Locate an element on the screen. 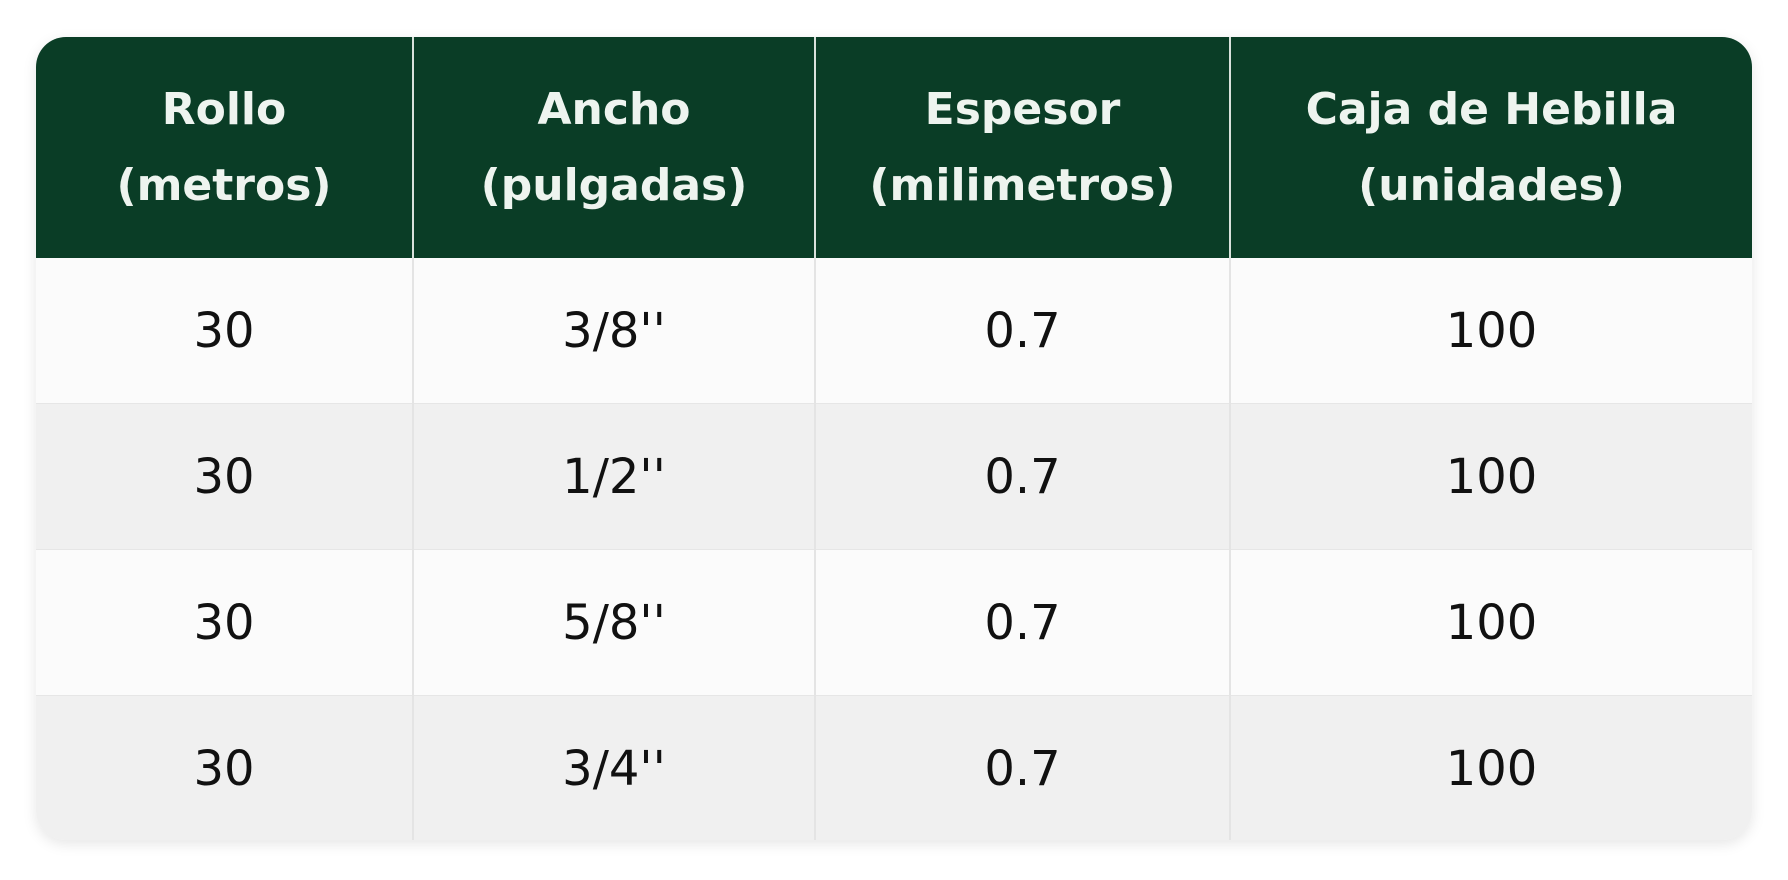 This screenshot has width=1788, height=880. header-text: (metros) is located at coordinates (224, 185).